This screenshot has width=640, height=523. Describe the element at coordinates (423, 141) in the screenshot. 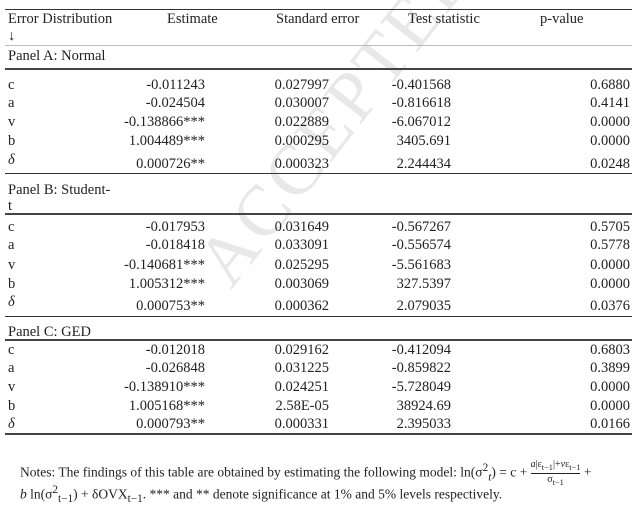

I see `test-statistic-cell: 3405.691` at that location.